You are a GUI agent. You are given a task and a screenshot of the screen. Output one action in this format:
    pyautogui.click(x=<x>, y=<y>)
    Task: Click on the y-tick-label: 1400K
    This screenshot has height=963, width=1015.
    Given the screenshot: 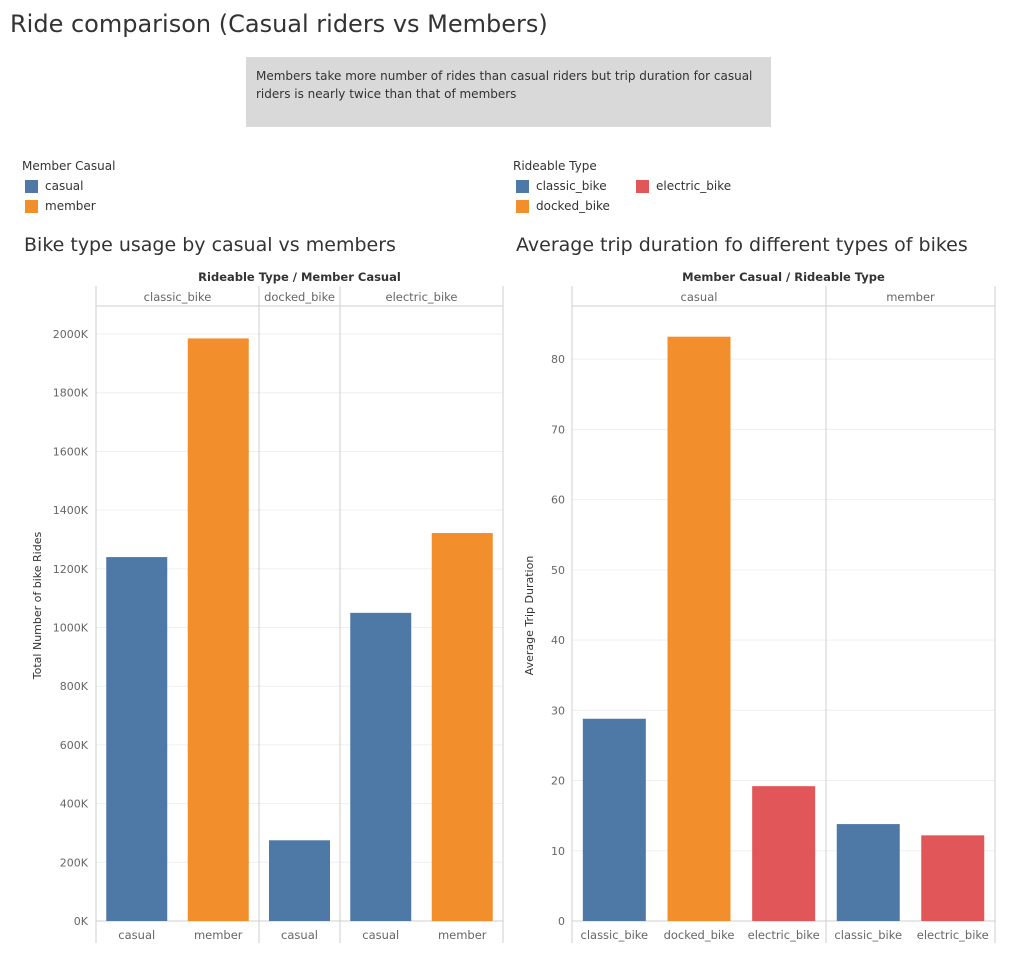 What is the action you would take?
    pyautogui.click(x=71, y=510)
    